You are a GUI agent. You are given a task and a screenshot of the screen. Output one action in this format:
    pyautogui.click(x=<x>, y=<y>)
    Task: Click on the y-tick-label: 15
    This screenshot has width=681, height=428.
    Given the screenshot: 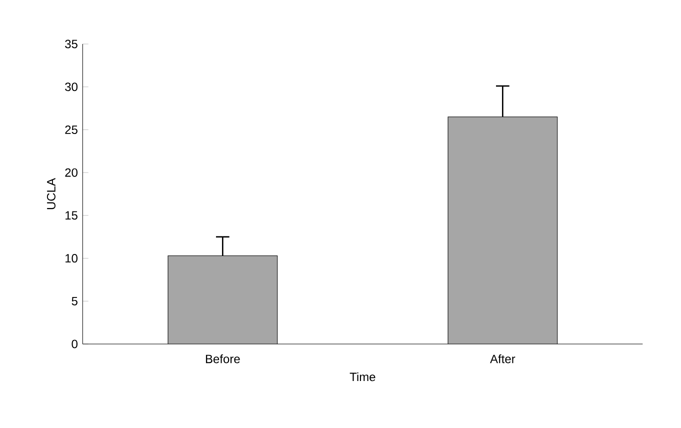 What is the action you would take?
    pyautogui.click(x=72, y=215)
    